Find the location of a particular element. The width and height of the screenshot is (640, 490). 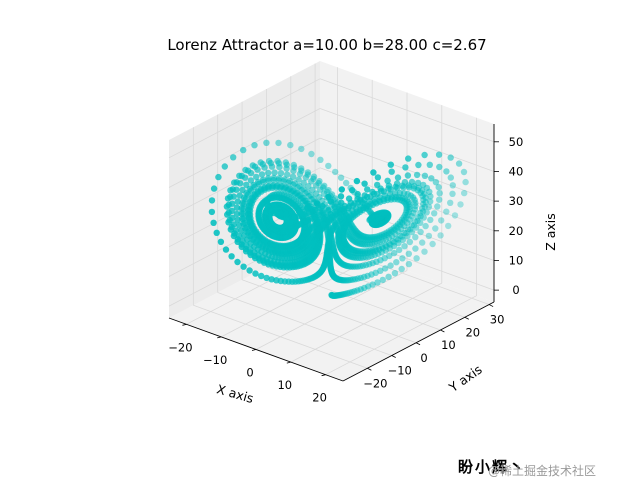

z-tick-label: 30 is located at coordinates (516, 201).